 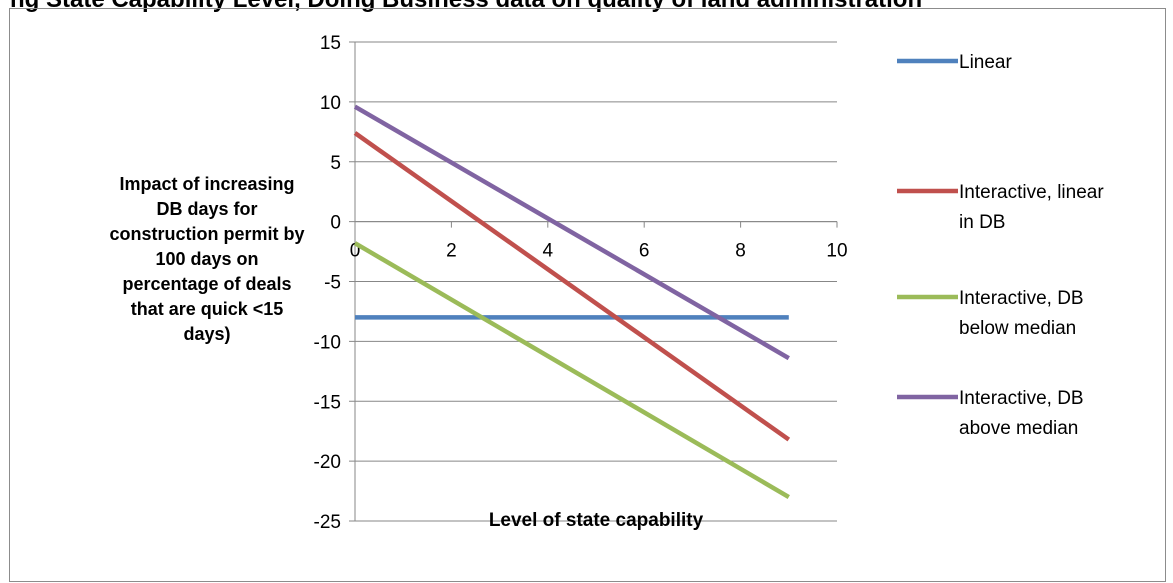 What do you see at coordinates (1021, 413) in the screenshot?
I see `legend-label: Interactive, DB above median` at bounding box center [1021, 413].